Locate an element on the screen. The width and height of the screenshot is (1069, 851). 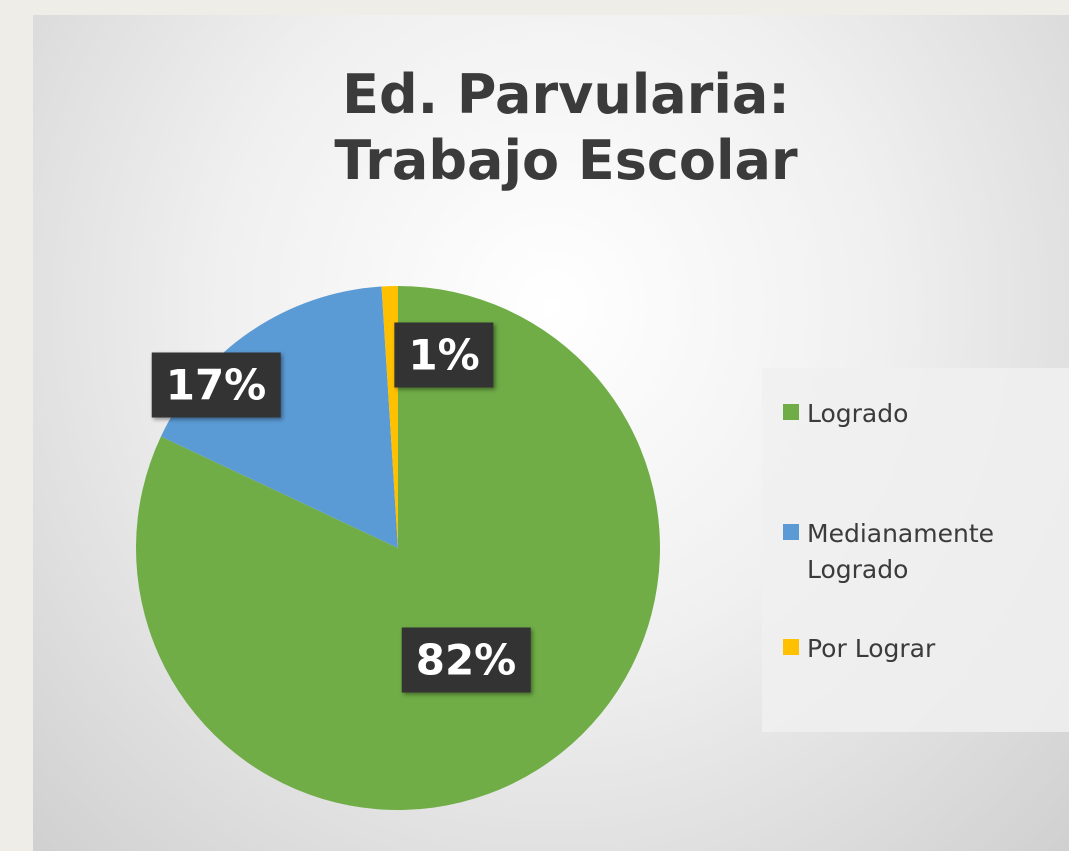
legend: Logrado Medianamente Logrado Por Lograr is located at coordinates (915, 550).